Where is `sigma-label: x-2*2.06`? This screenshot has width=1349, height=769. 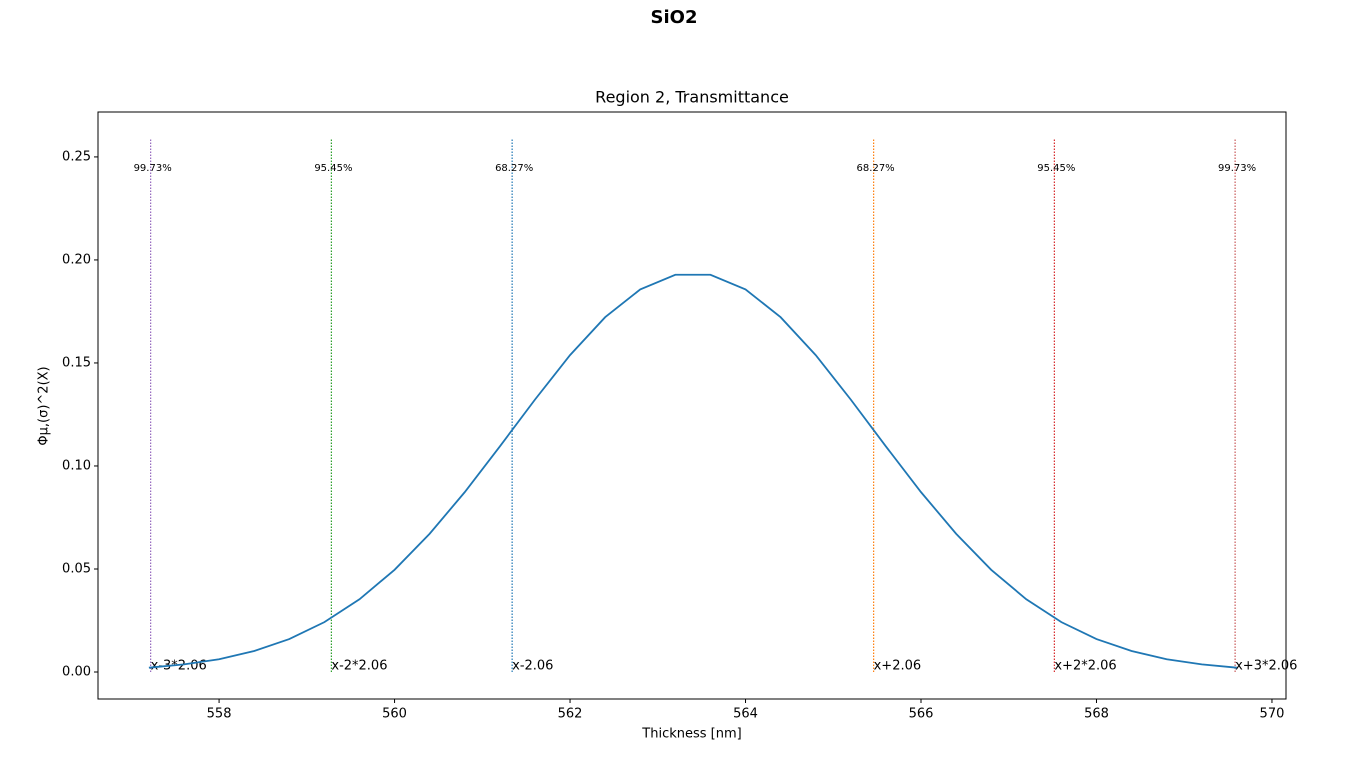
sigma-label: x-2*2.06 is located at coordinates (359, 666).